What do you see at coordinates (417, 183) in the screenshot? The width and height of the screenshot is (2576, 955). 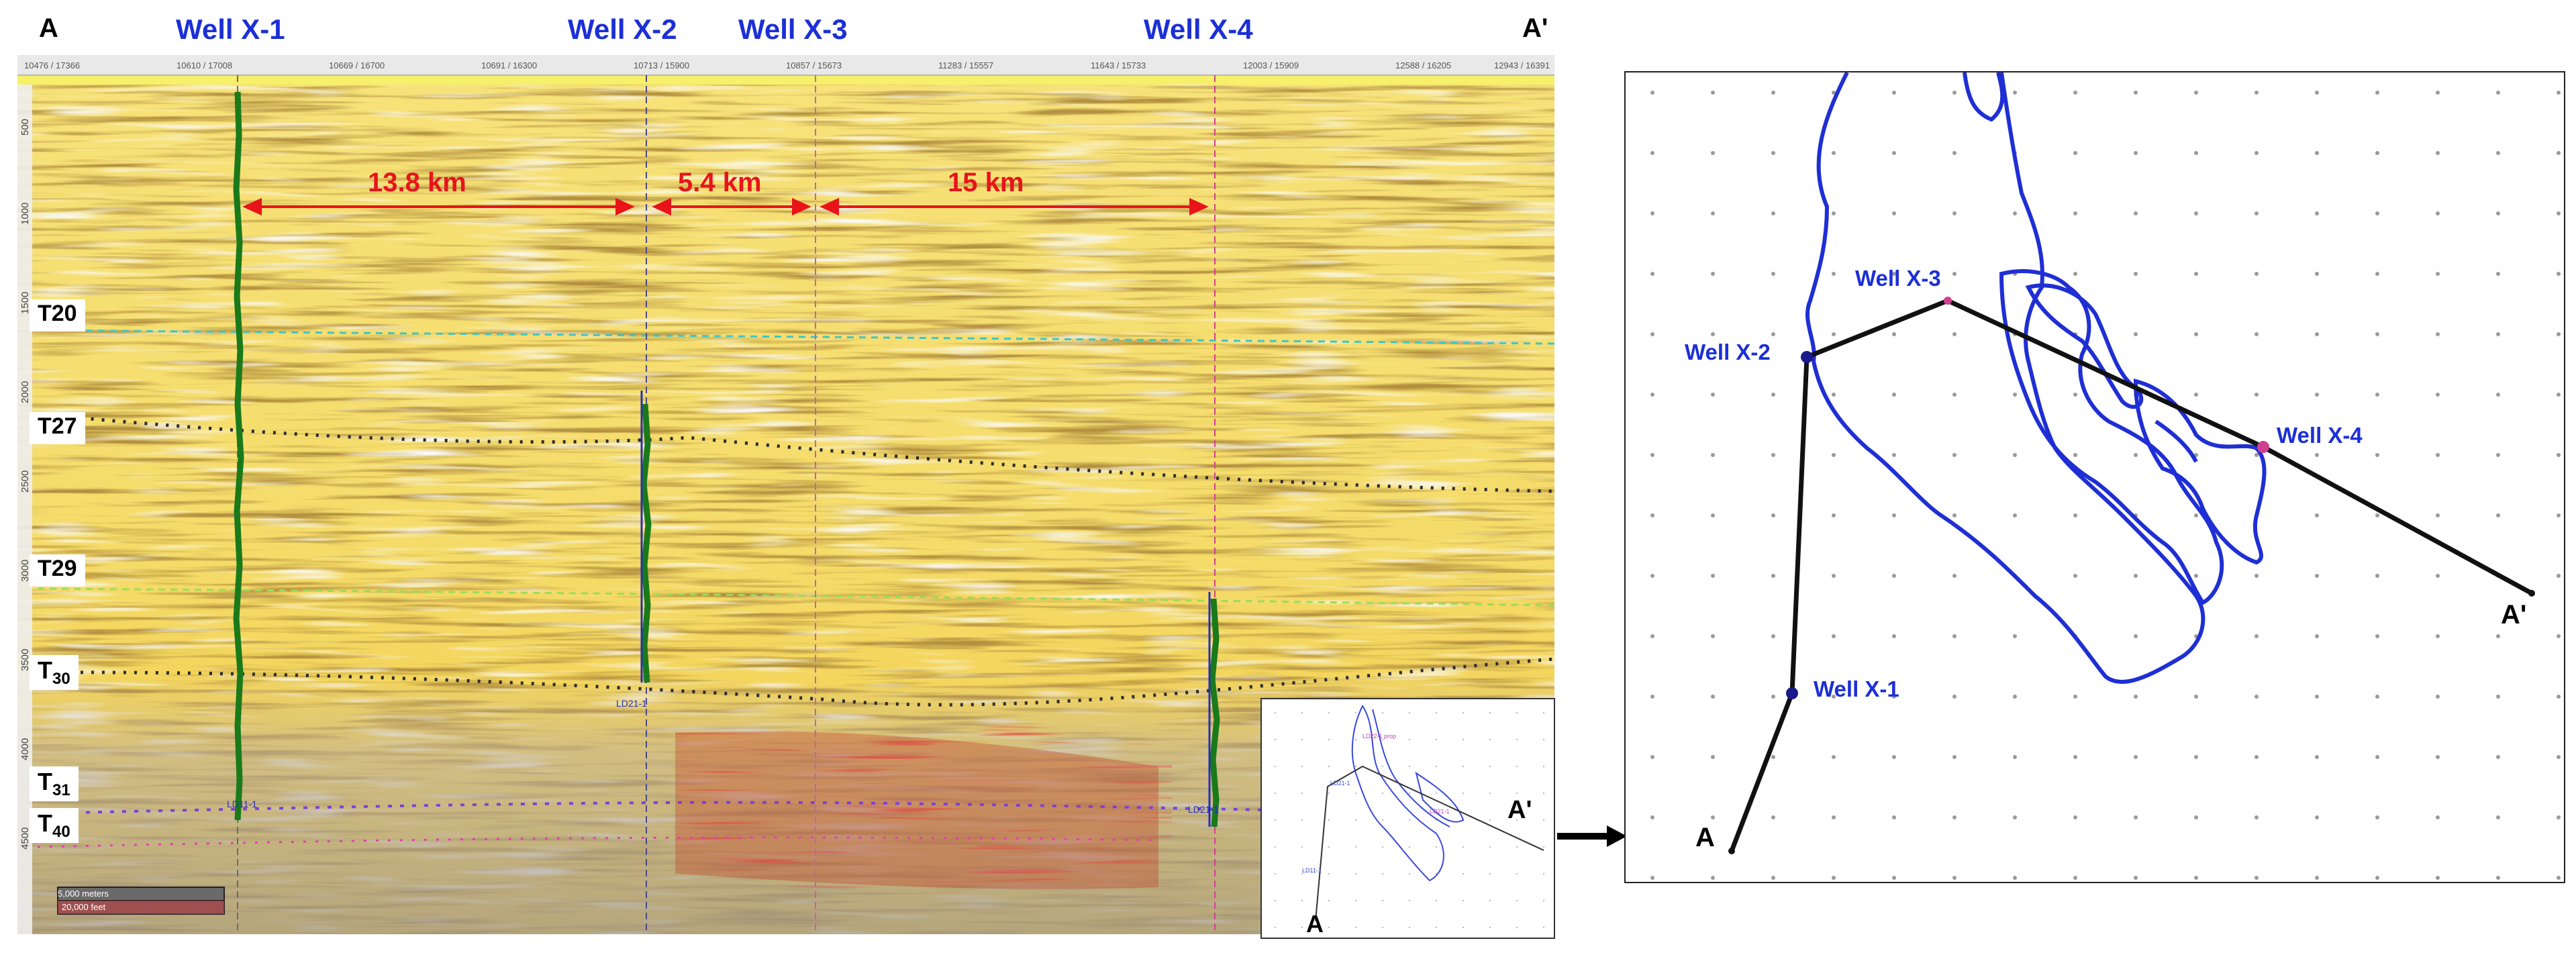 I see `distance-label-1: 13.8 km` at bounding box center [417, 183].